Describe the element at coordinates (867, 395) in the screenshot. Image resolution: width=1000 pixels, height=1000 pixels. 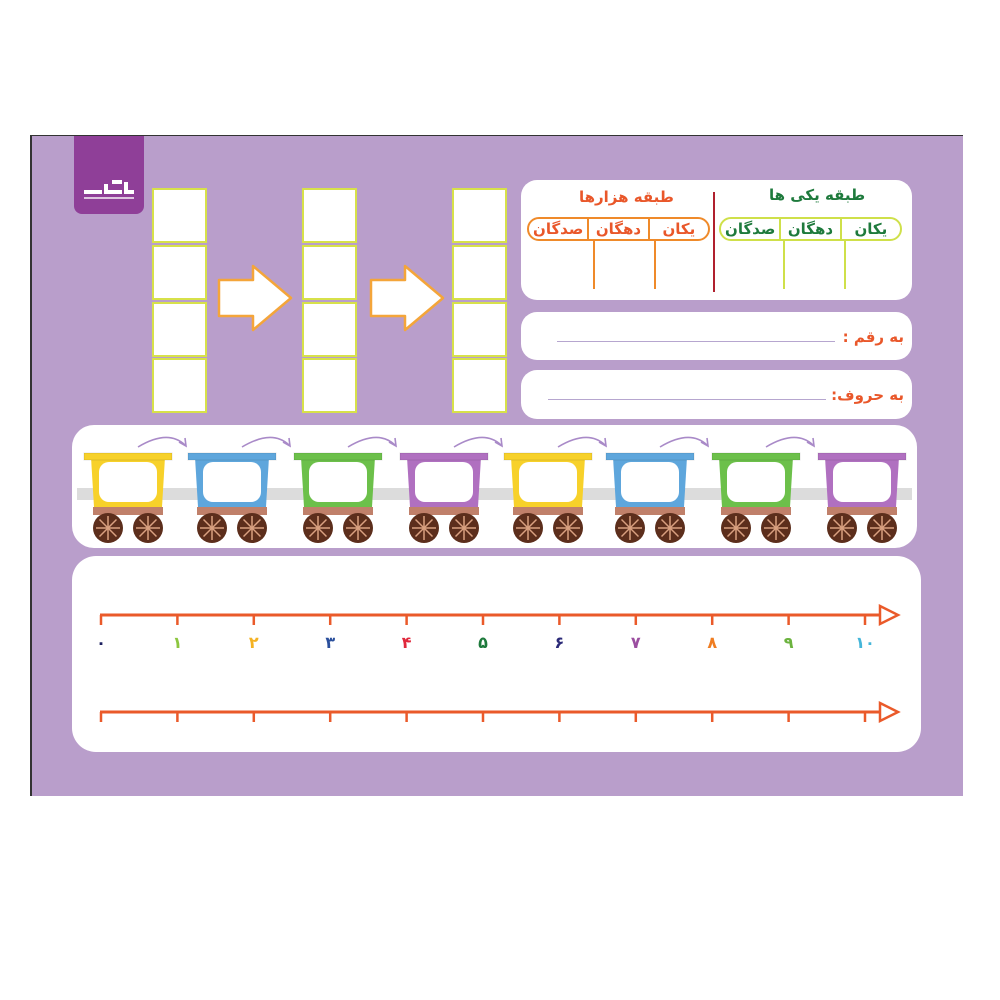
I see `words-label: به حروف:` at that location.